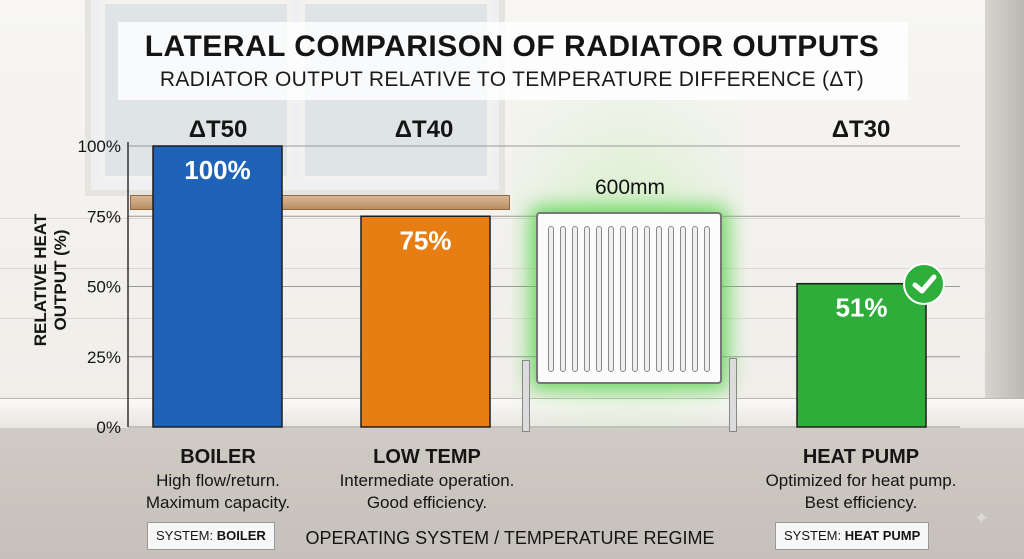 The image size is (1024, 559). I want to click on boiler-desc-2: Maximum capacity., so click(218, 502).